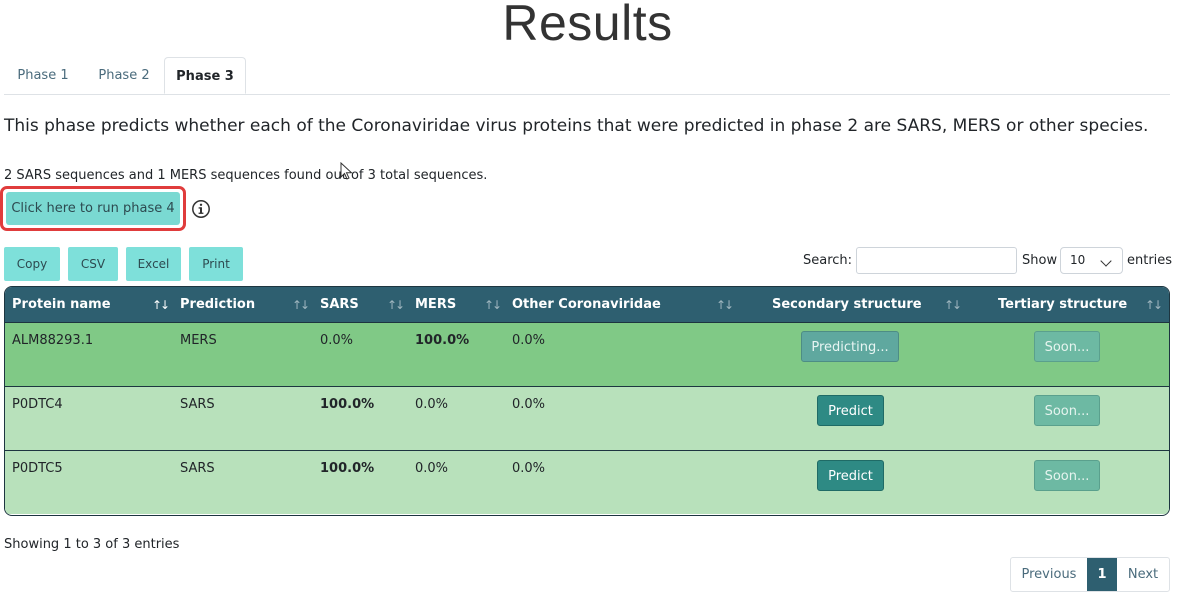 This screenshot has width=1183, height=605. I want to click on search-label: Search:, so click(828, 260).